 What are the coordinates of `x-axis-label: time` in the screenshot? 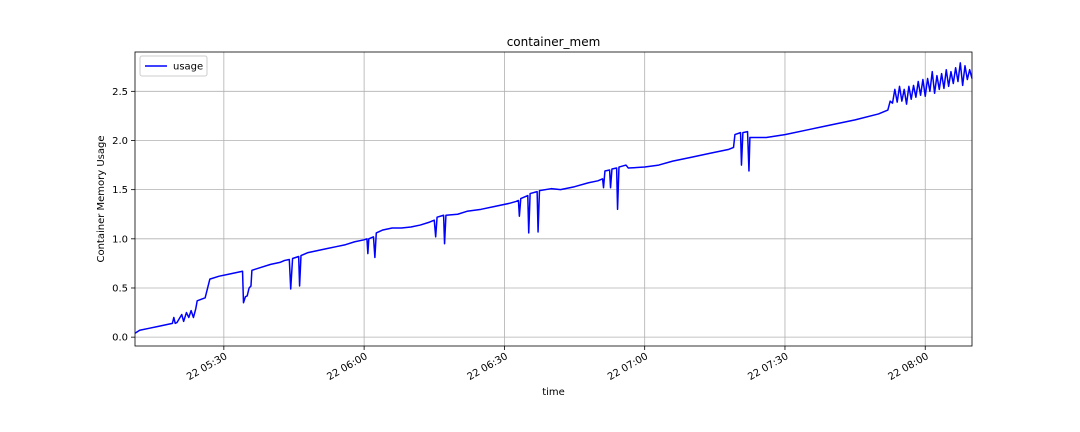 It's located at (553, 392).